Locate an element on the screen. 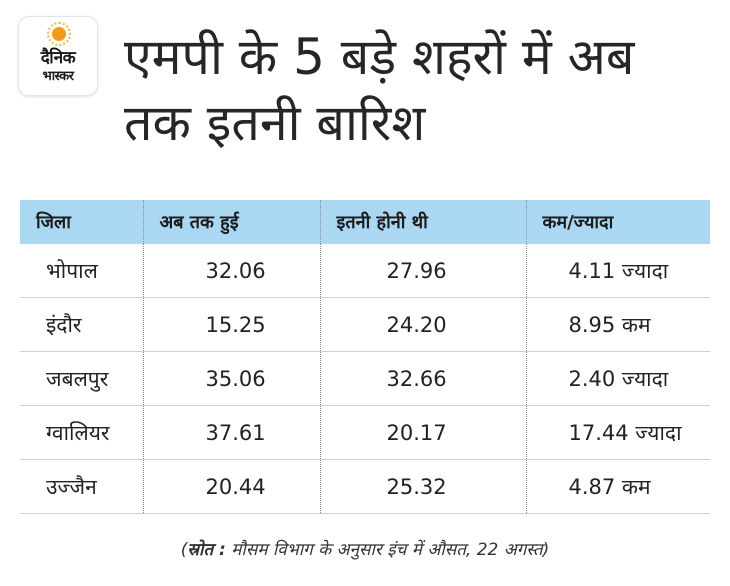 The height and width of the screenshot is (586, 730). table-row: उज्जैन 20.44 25.32 4.87 कम is located at coordinates (365, 486).